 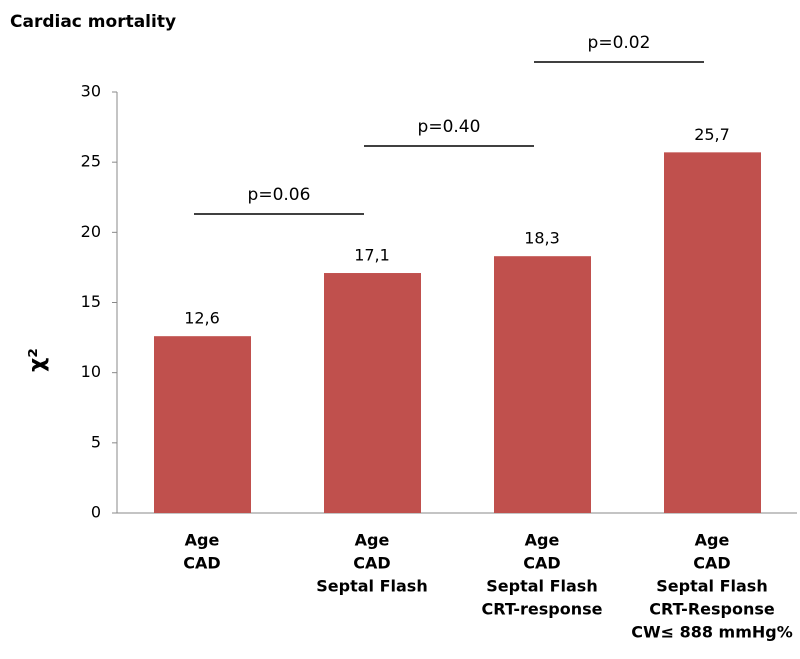 I want to click on value-label: 25,7, so click(x=712, y=134).